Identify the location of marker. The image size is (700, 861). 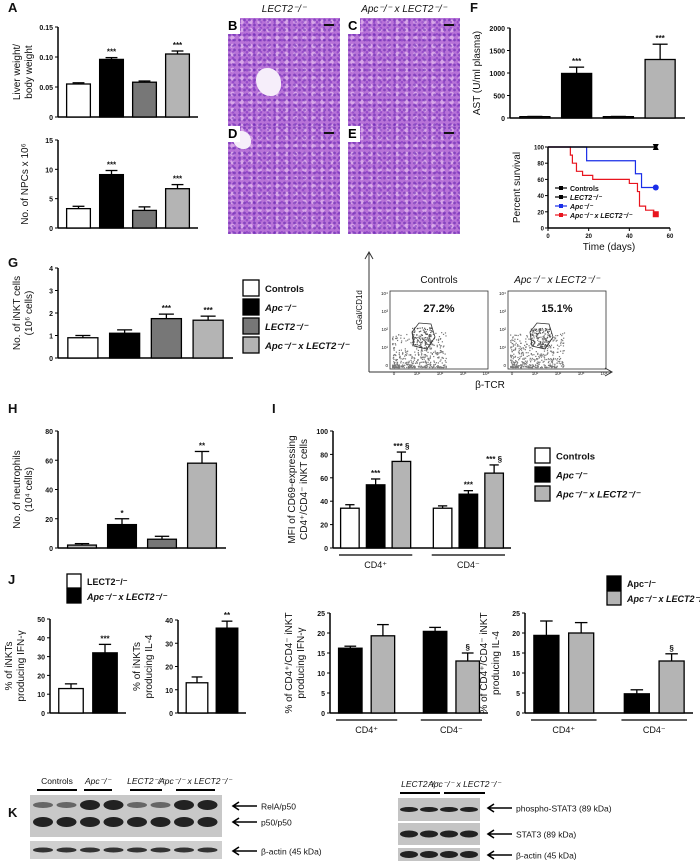
(655, 147).